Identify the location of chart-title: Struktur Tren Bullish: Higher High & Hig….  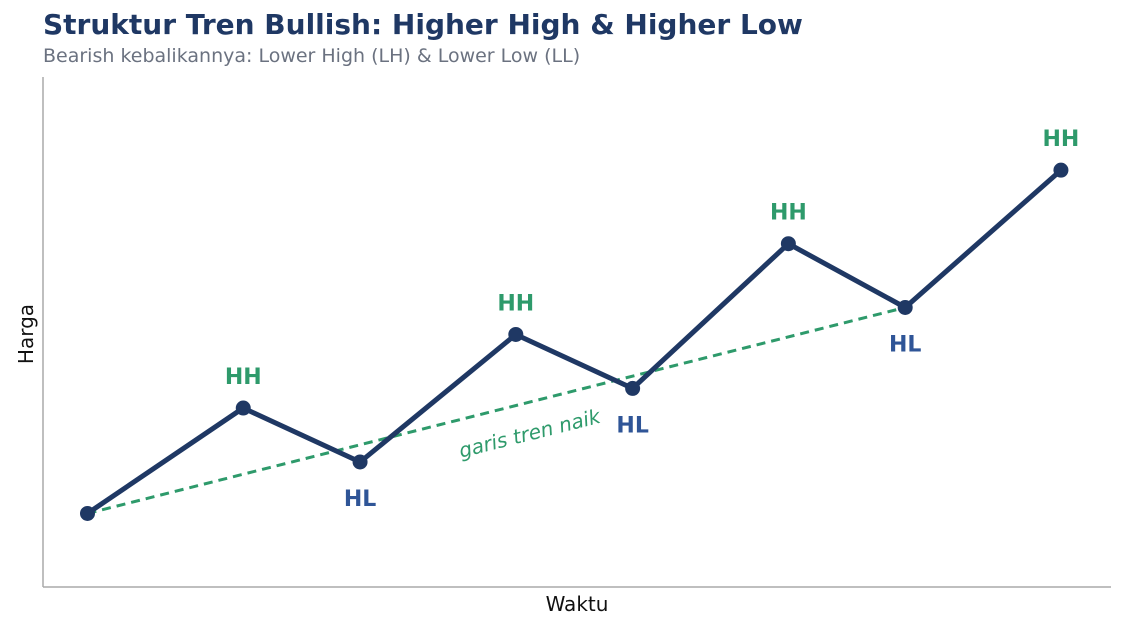
(423, 24).